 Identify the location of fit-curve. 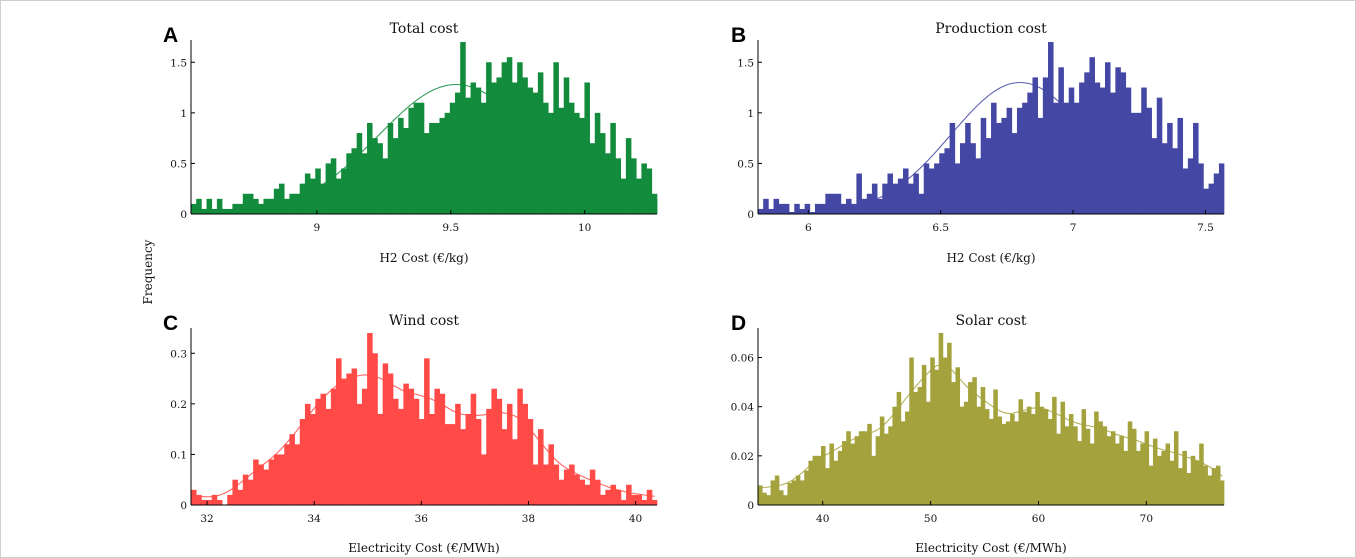
(991, 426).